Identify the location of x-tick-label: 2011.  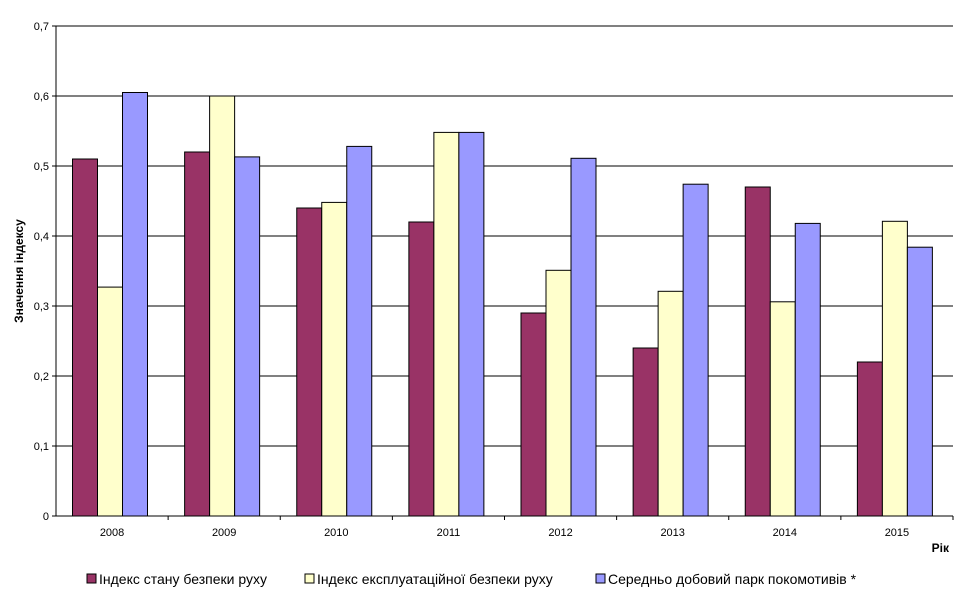
(449, 533).